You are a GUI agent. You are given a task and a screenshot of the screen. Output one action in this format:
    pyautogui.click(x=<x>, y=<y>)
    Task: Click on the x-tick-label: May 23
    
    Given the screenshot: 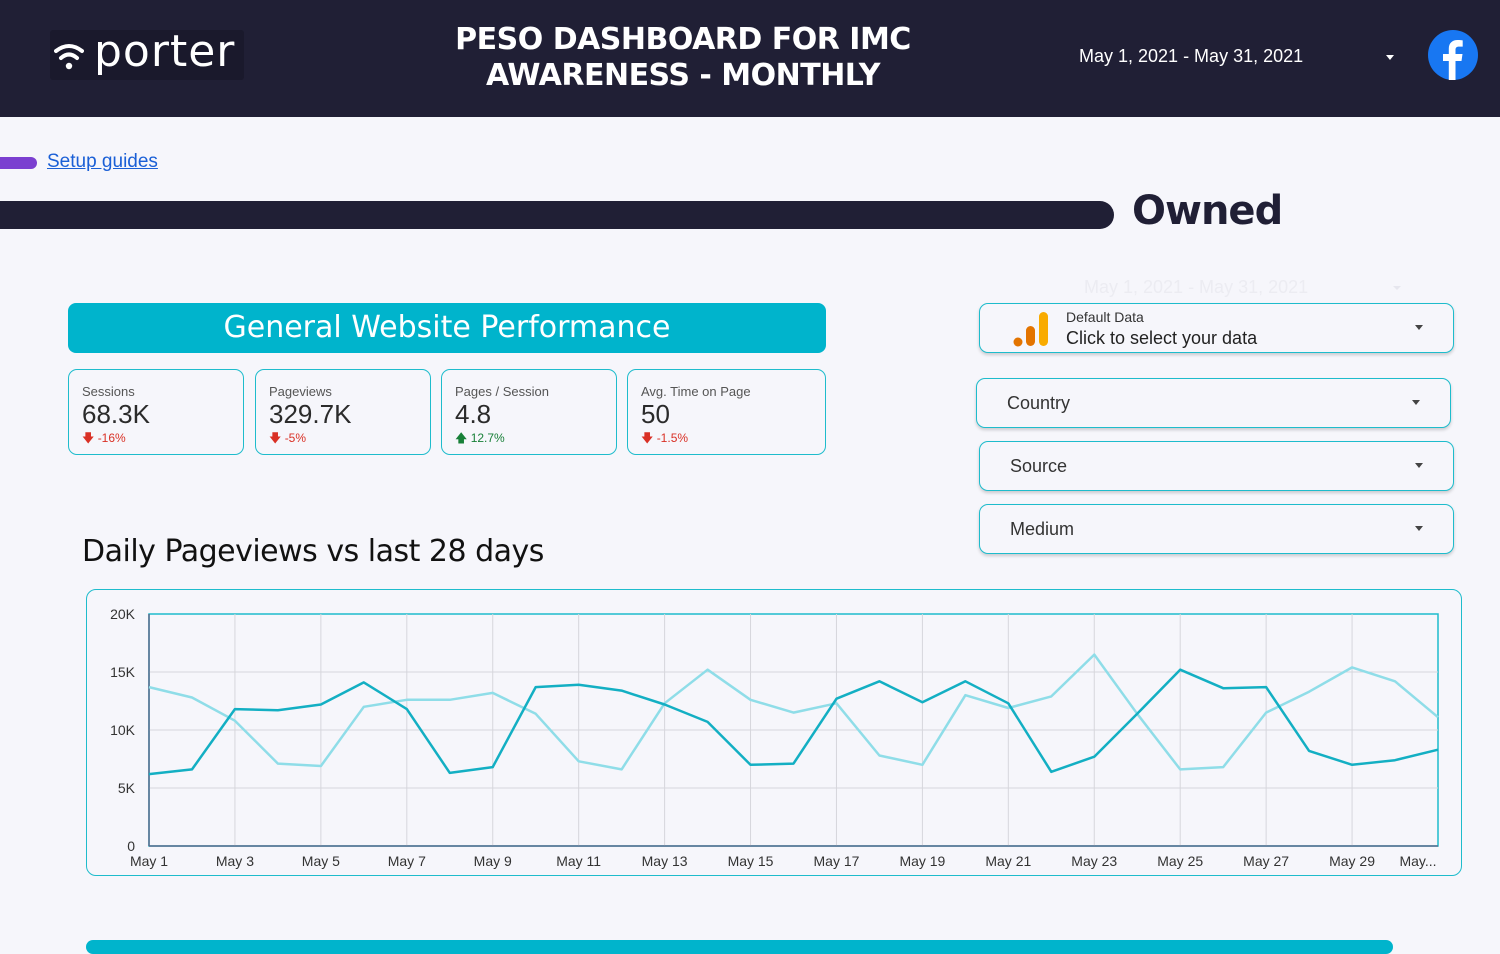 What is the action you would take?
    pyautogui.click(x=1094, y=861)
    